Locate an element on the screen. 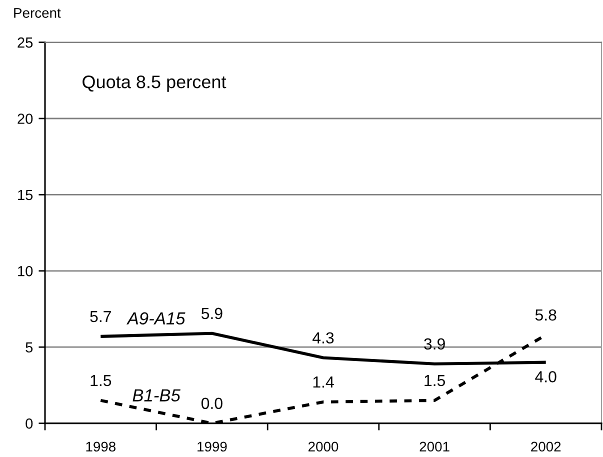  annotation: Quota 8.5 percent is located at coordinates (154, 84).